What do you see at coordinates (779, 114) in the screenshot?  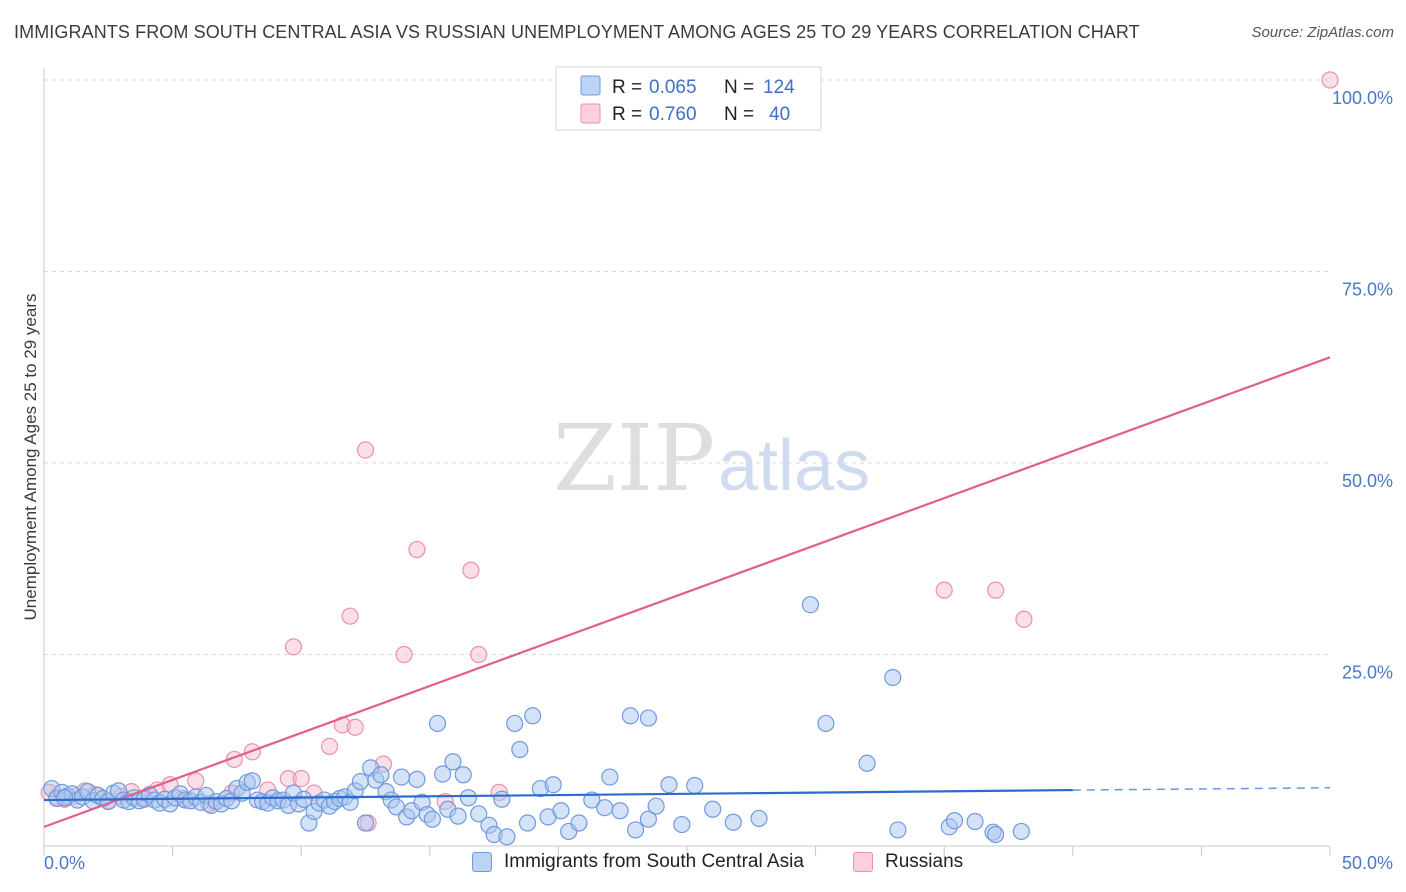 I see `legend-n-value: 40` at bounding box center [779, 114].